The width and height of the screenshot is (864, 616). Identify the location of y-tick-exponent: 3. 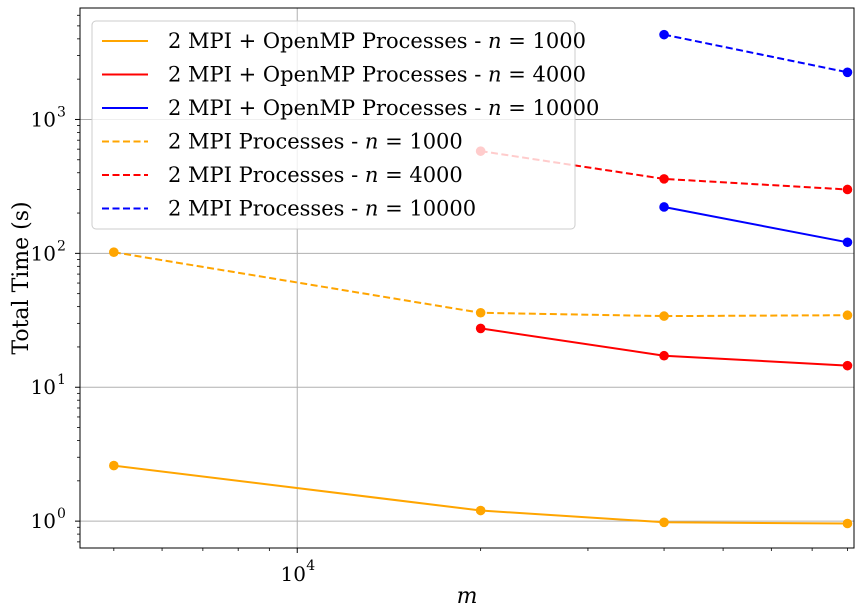
(61, 112).